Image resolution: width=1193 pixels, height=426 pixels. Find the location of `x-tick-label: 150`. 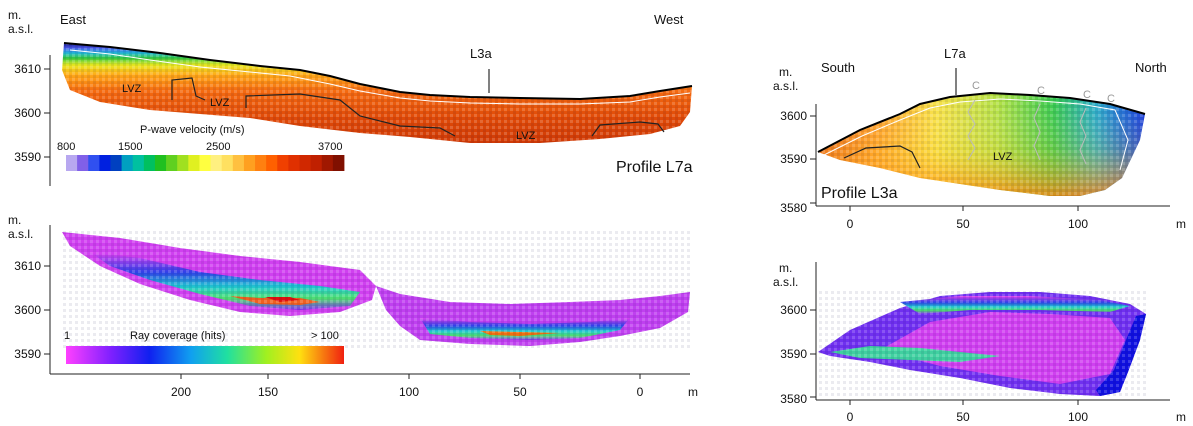

x-tick-label: 150 is located at coordinates (268, 392).